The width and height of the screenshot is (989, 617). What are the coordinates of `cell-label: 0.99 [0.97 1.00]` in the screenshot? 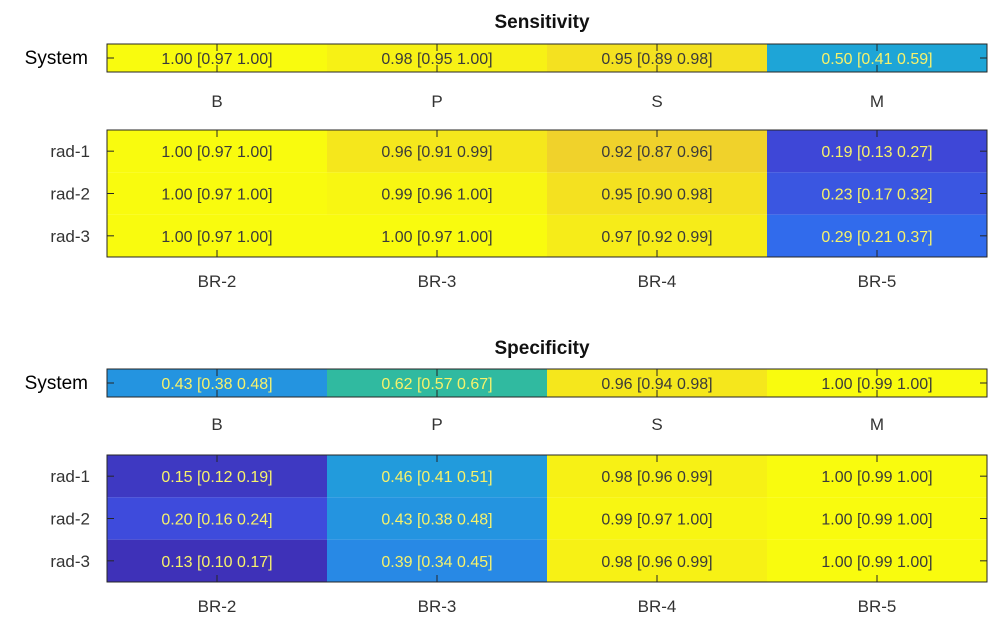 It's located at (656, 519).